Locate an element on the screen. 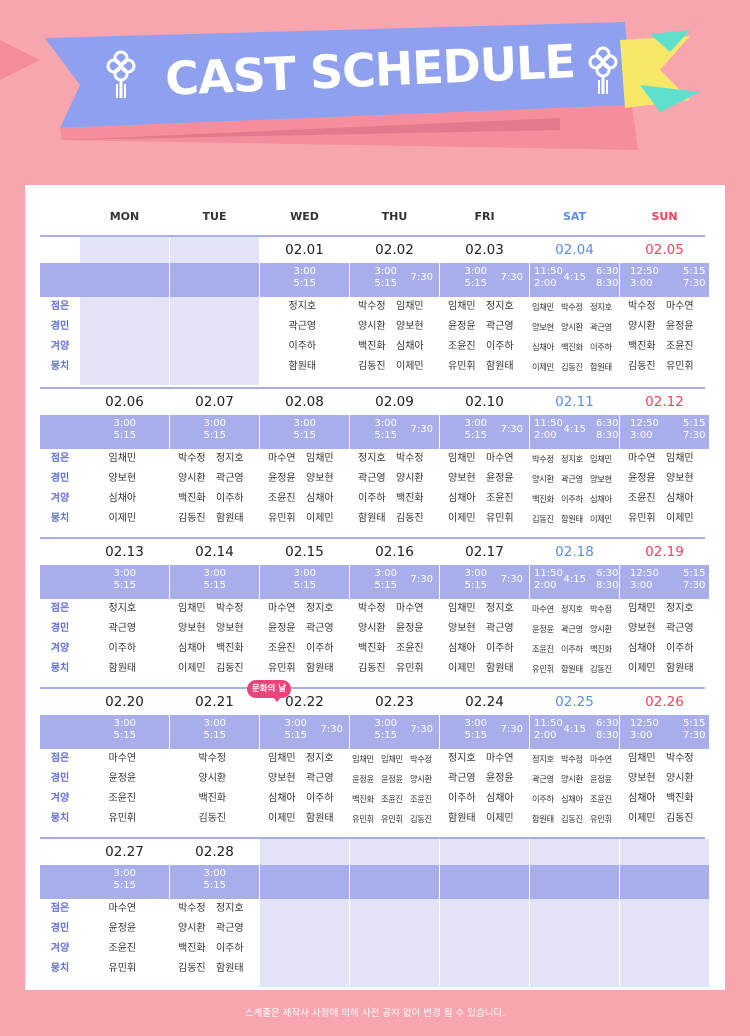  day-cell is located at coordinates (664, 913).